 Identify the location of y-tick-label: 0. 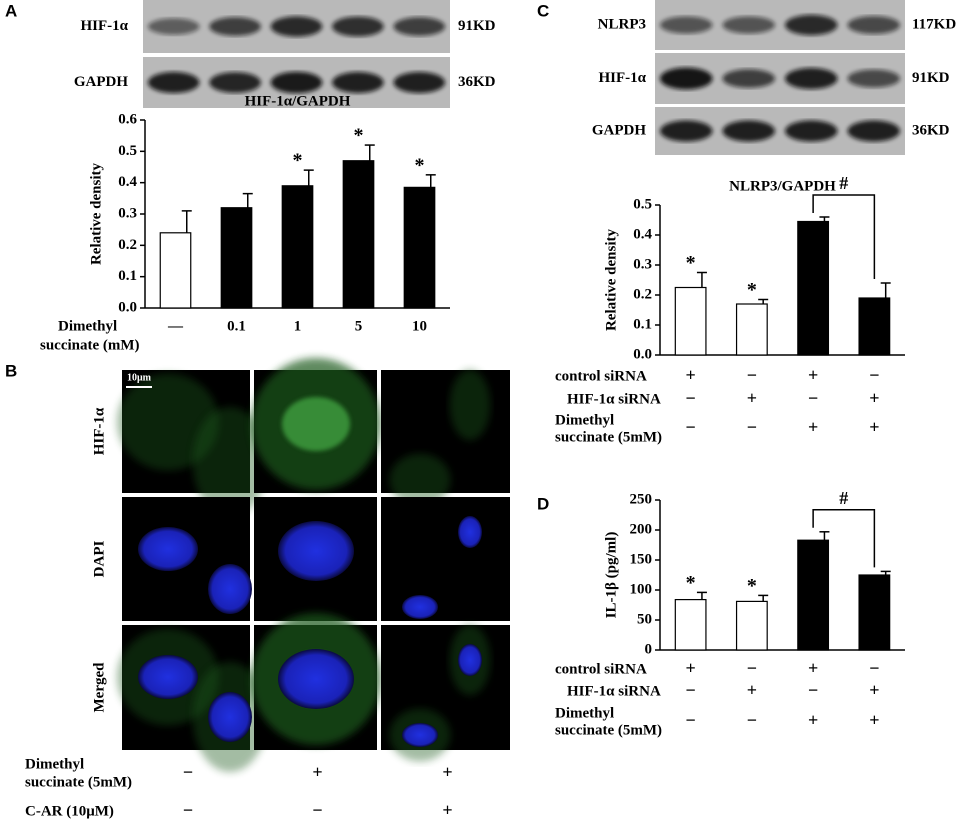
(649, 649).